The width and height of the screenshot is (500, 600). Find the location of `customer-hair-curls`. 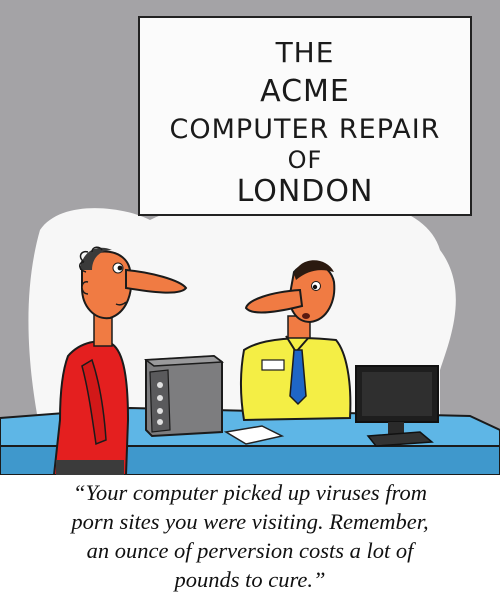

customer-hair-curls is located at coordinates (91, 259).